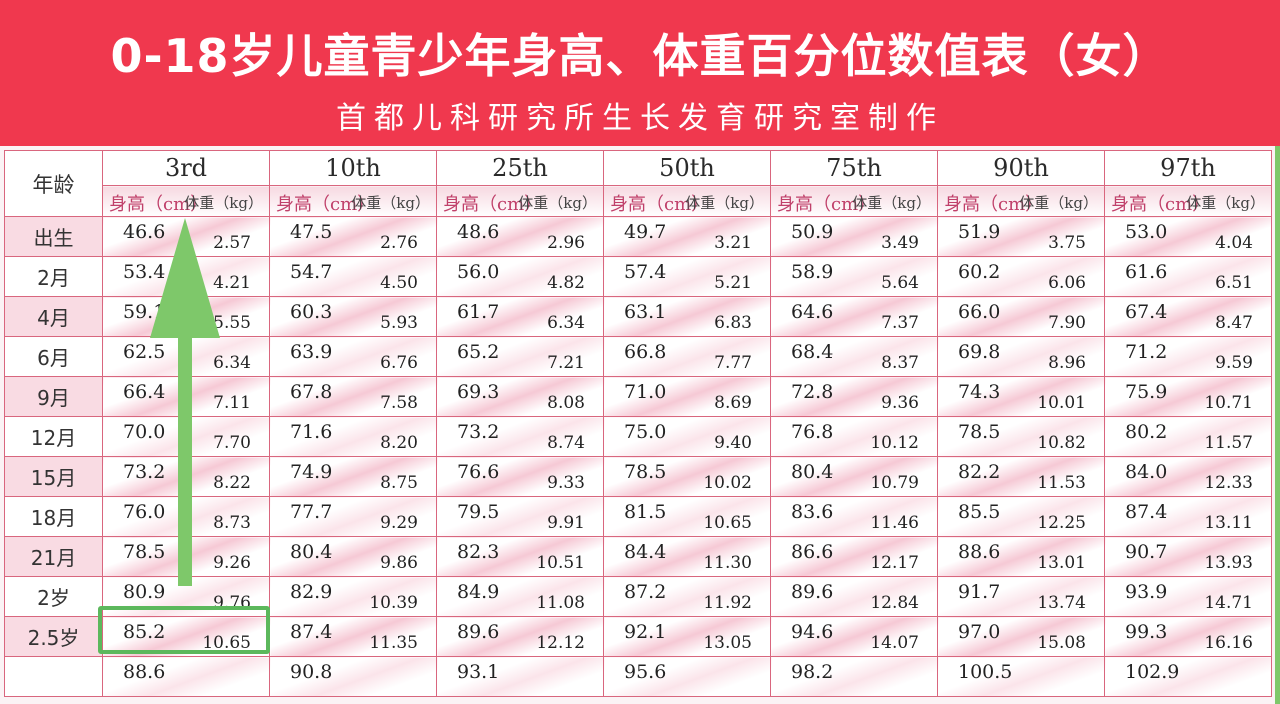  Describe the element at coordinates (399, 363) in the screenshot. I see `weight-value: 6.76` at that location.